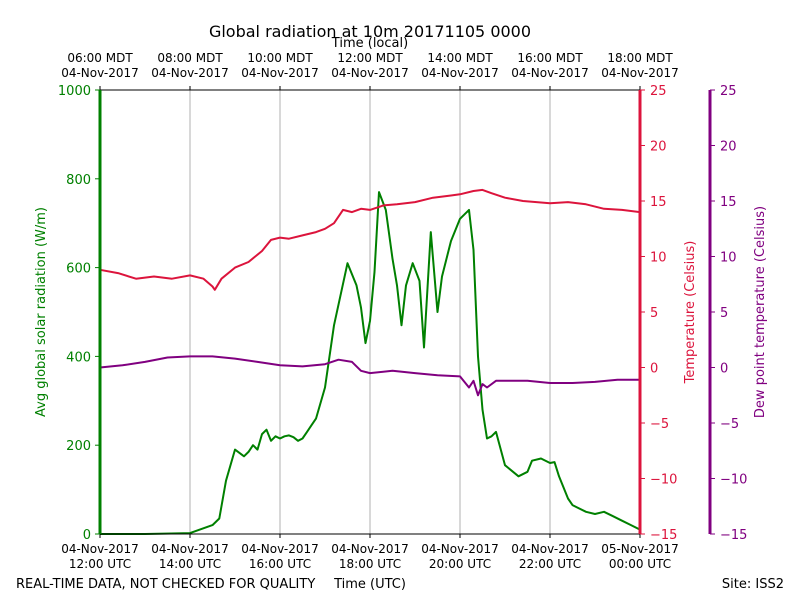 The width and height of the screenshot is (800, 600). What do you see at coordinates (640, 58) in the screenshot?
I see `x-tick-label-top-time: 18:00 MDT` at bounding box center [640, 58].